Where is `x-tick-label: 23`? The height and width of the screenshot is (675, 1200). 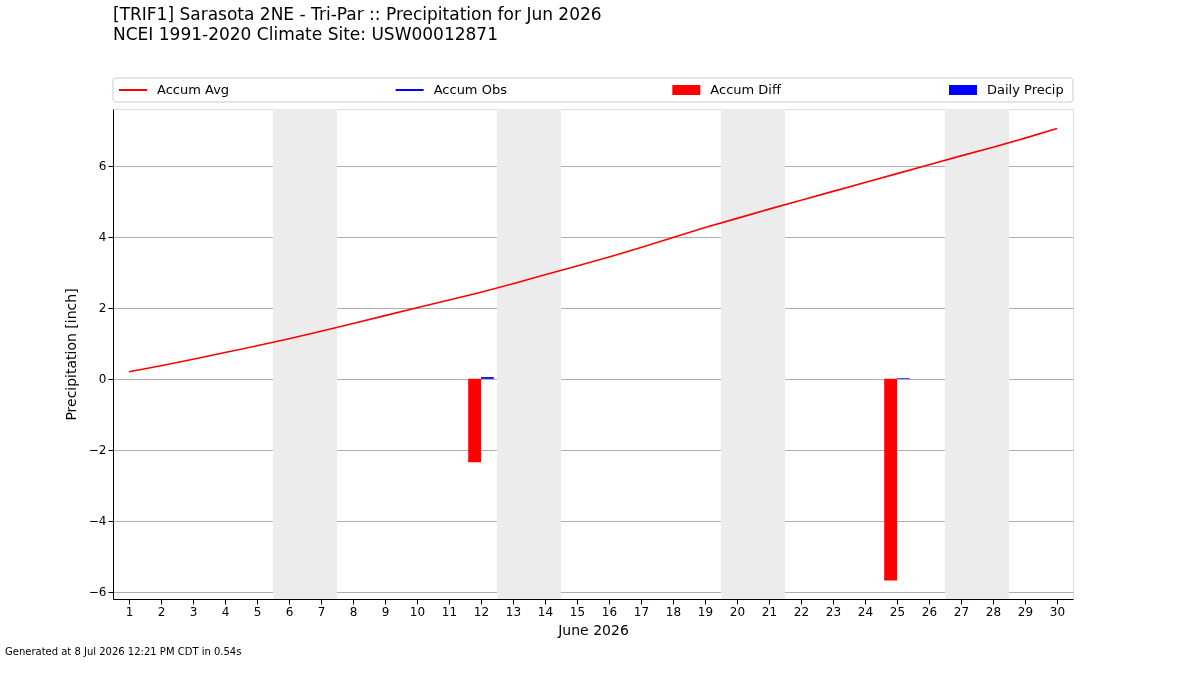 x-tick-label: 23 is located at coordinates (833, 611).